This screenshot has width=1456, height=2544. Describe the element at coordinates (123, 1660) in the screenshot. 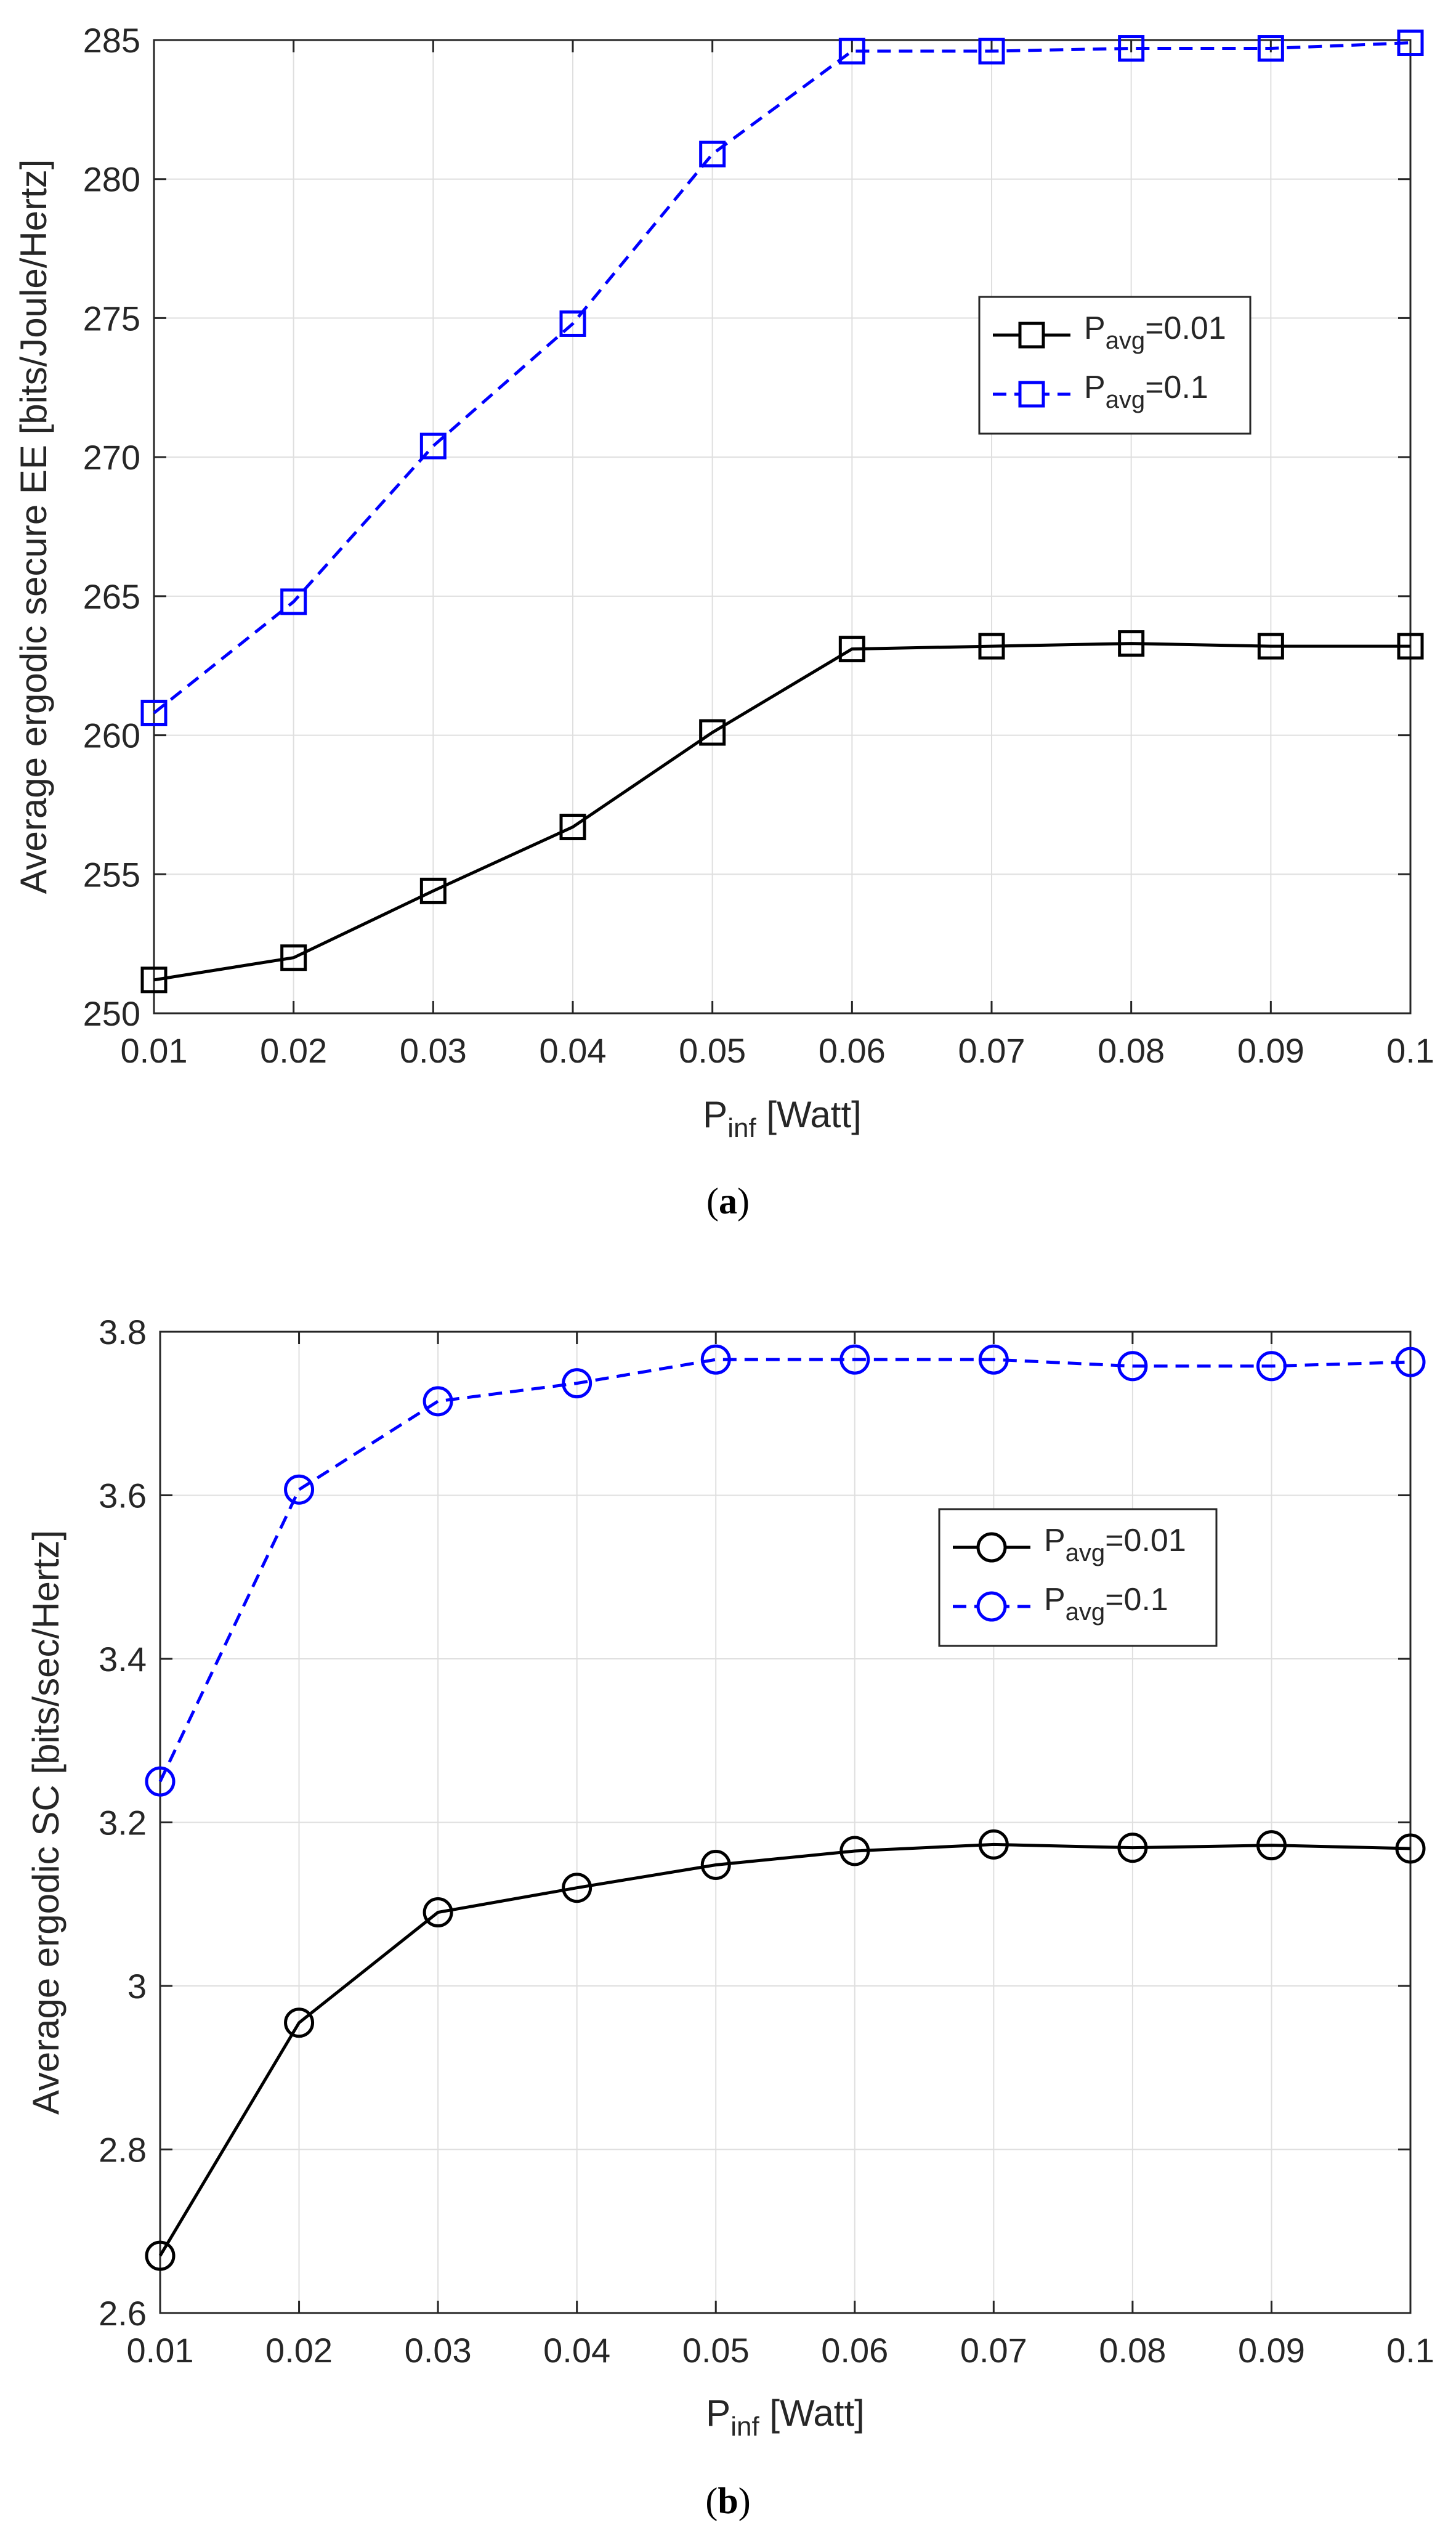

I see `y-tick-label: 3.4` at that location.